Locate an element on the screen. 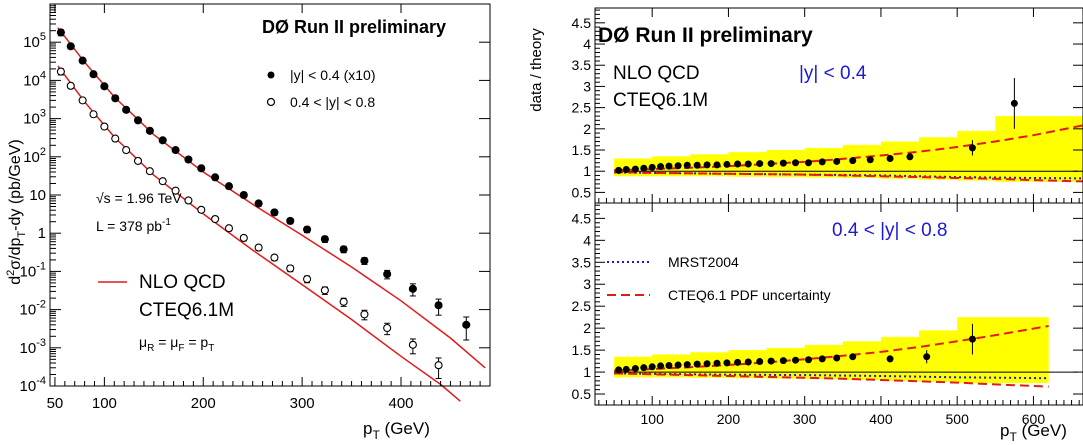 Image resolution: width=1083 pixels, height=445 pixels. ratio-central-points is located at coordinates (816, 125).